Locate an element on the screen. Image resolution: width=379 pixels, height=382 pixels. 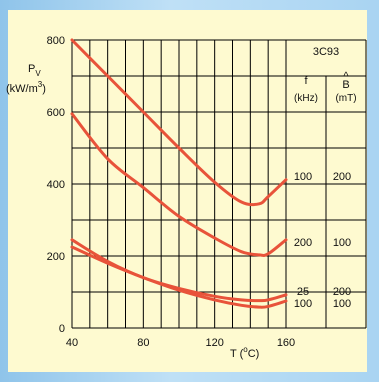
x-tick-label: 160 is located at coordinates (286, 343).